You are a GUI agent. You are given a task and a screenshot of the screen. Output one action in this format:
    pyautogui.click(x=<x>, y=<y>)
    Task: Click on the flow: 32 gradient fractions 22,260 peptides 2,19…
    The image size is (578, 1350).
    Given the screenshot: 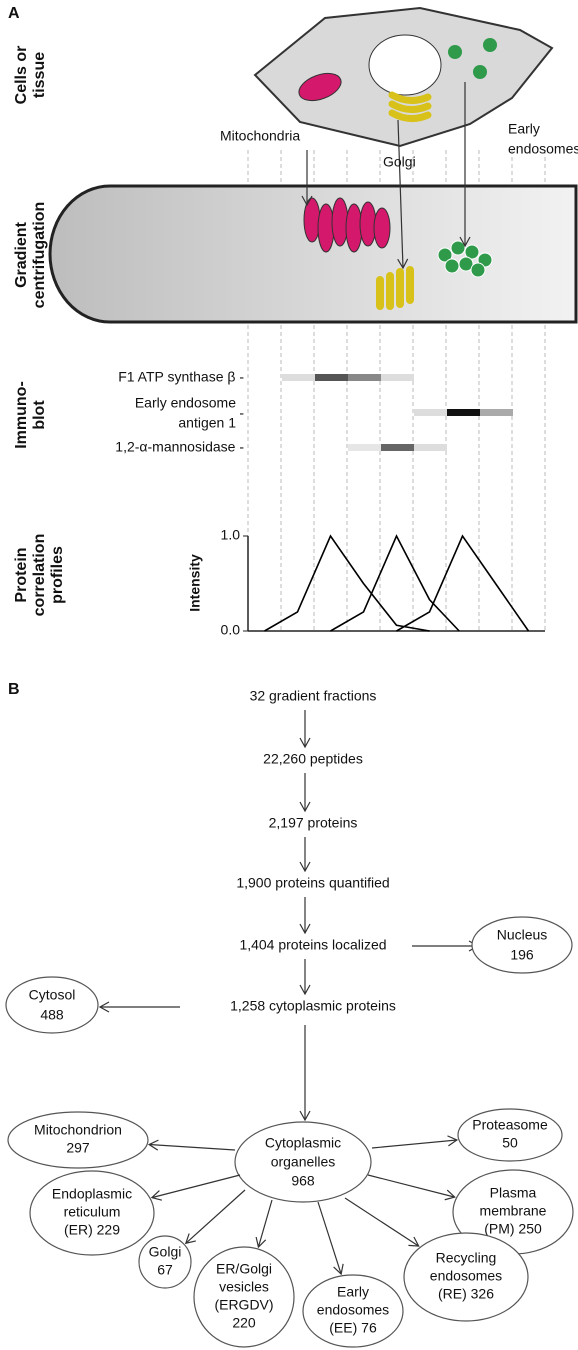 What is the action you would take?
    pyautogui.click(x=313, y=851)
    